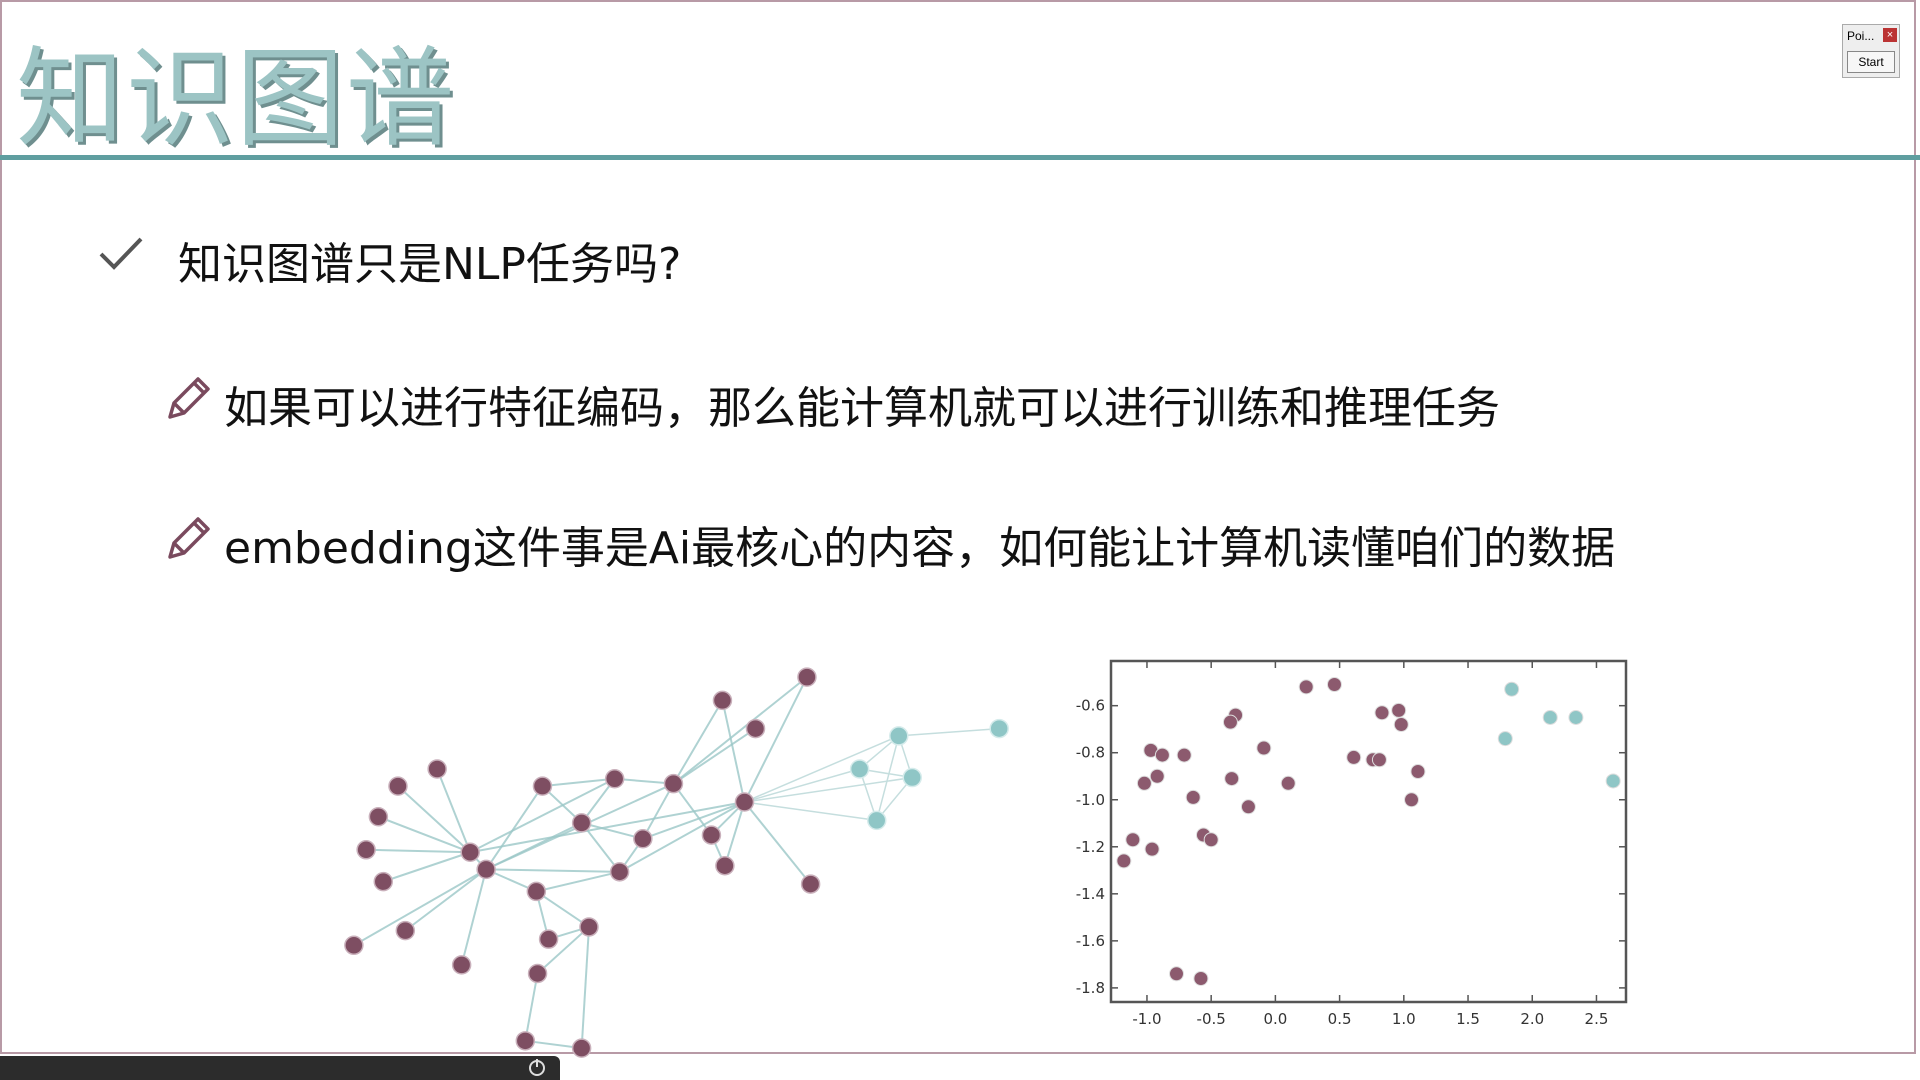 Image resolution: width=1920 pixels, height=1080 pixels. I want to click on bullet-text: embedding这件事是Ai最核心的内容，如何能让计算机读懂咱们的数据, so click(920, 548).